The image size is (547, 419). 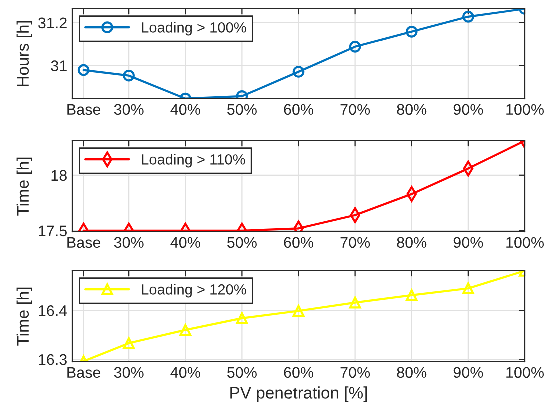 What do you see at coordinates (53, 360) in the screenshot?
I see `y-tick-label: 16.3` at bounding box center [53, 360].